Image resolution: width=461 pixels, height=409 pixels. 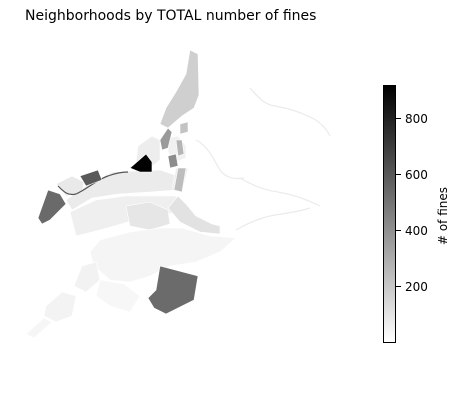 What do you see at coordinates (141, 163) in the screenshot?
I see `region-central-darkest` at bounding box center [141, 163].